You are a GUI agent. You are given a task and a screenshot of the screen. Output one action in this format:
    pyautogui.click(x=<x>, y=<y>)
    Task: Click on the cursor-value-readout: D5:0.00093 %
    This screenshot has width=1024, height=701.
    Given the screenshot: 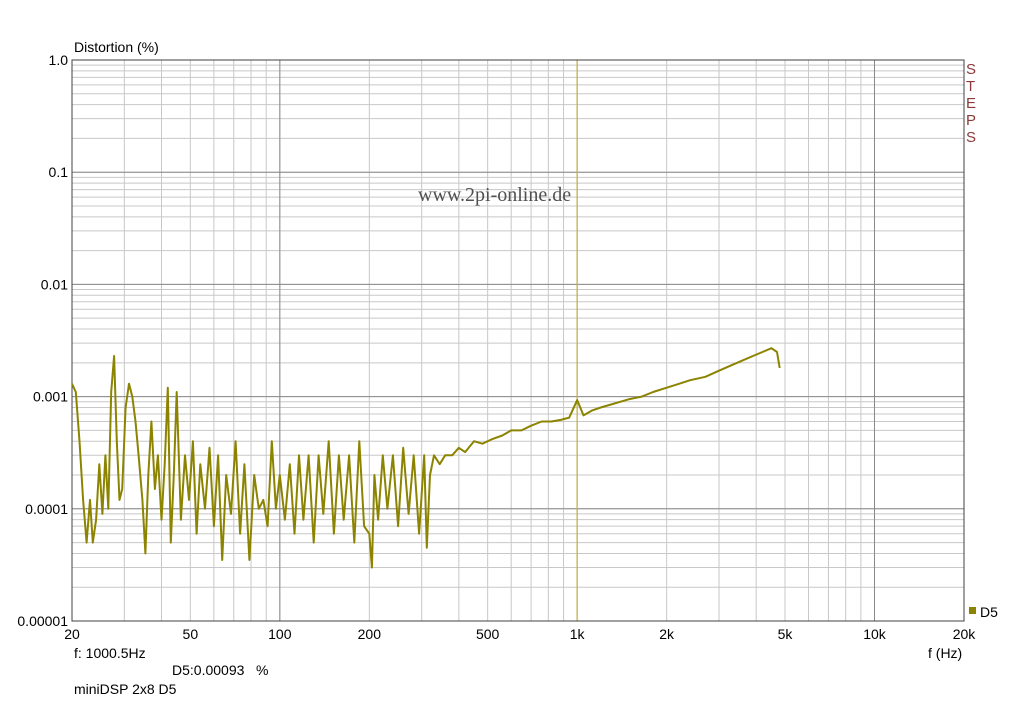 What is the action you would take?
    pyautogui.click(x=220, y=670)
    